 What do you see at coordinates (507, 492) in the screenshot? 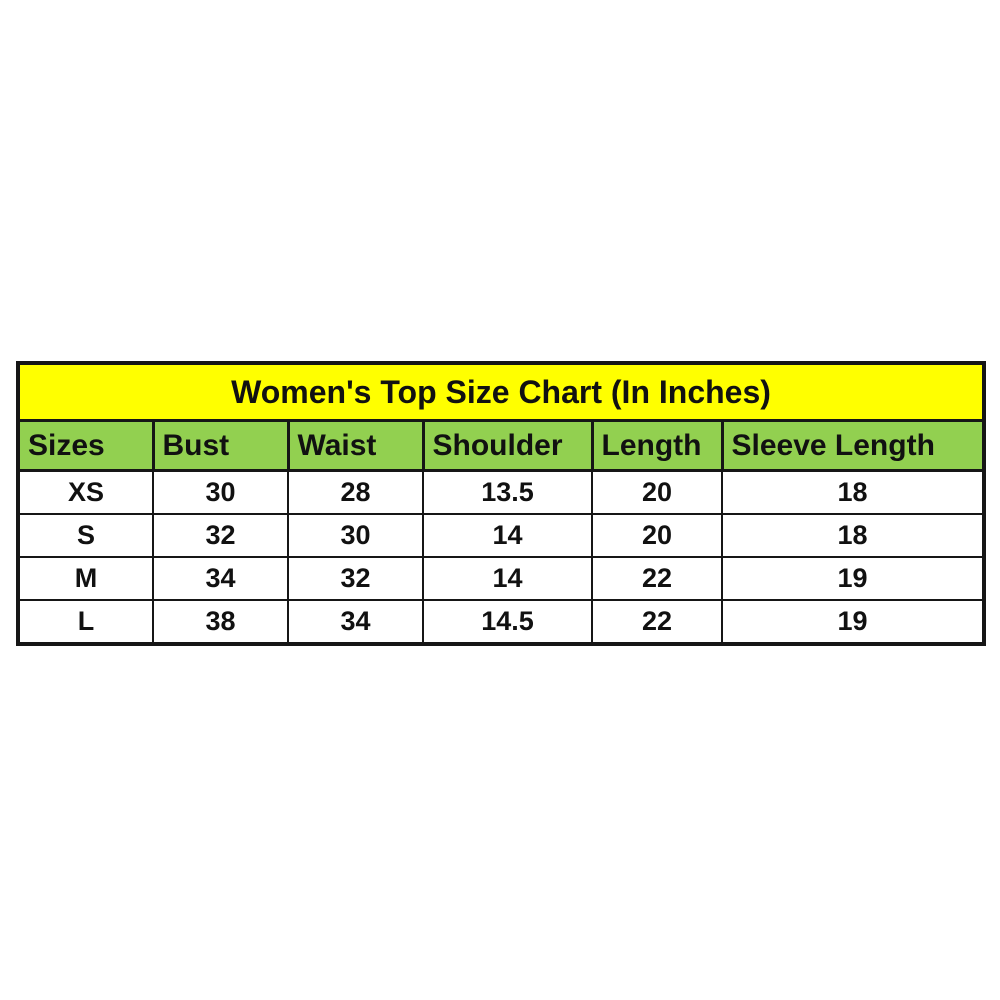
I see `cell-shoulder: 13.5` at bounding box center [507, 492].